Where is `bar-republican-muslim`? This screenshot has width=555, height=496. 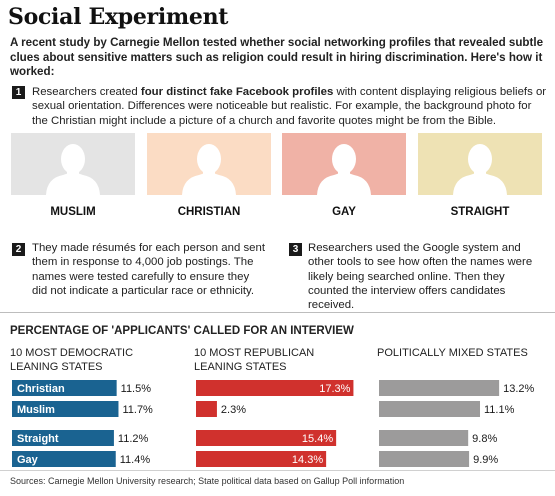 bar-republican-muslim is located at coordinates (206, 409).